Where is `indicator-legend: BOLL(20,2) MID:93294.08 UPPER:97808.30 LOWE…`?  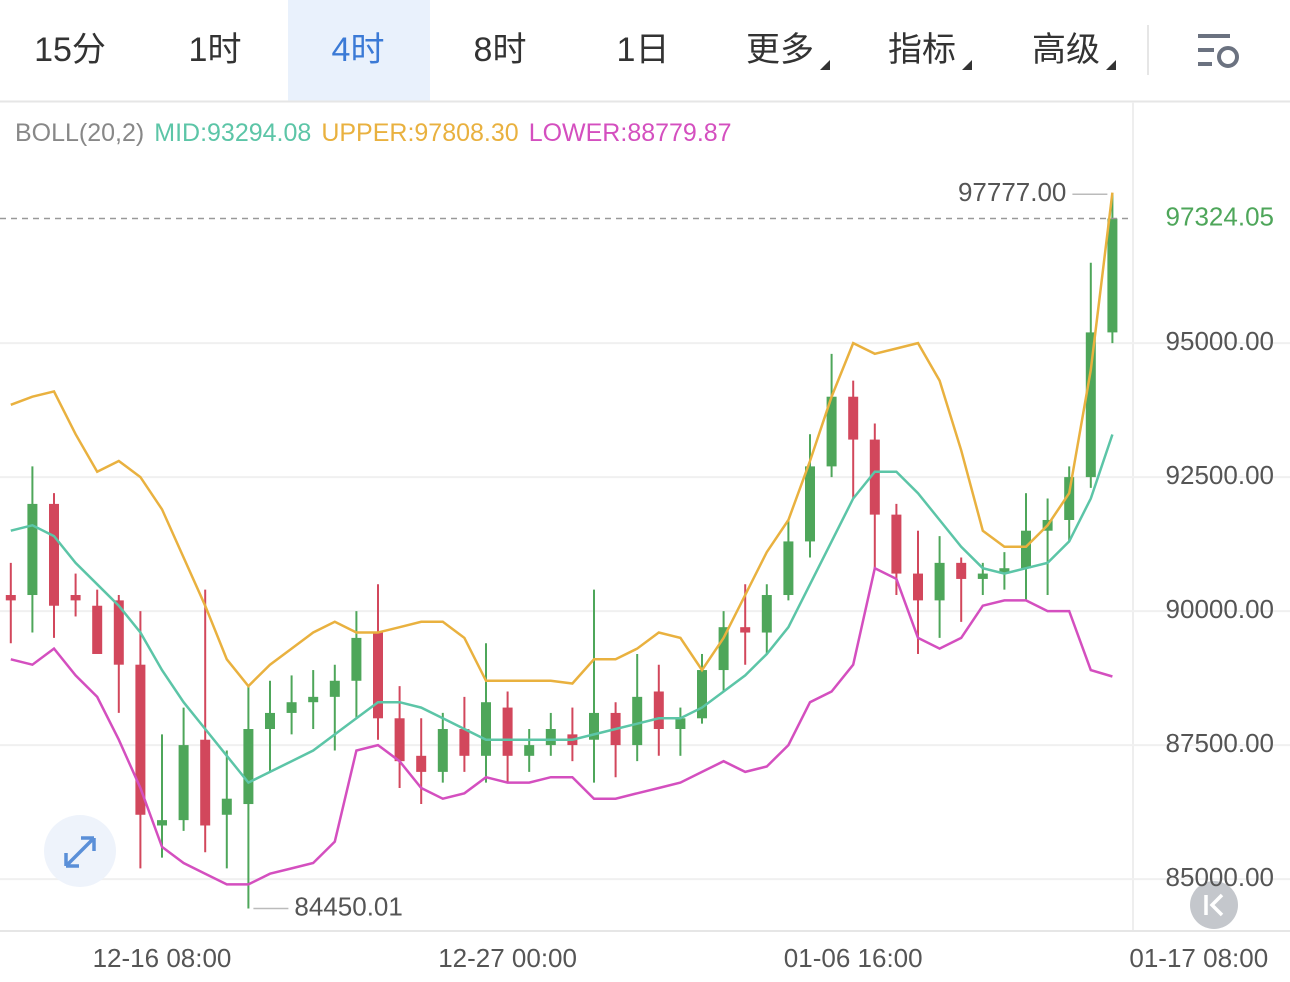 indicator-legend: BOLL(20,2) MID:93294.08 UPPER:97808.30 LOWE… is located at coordinates (373, 133).